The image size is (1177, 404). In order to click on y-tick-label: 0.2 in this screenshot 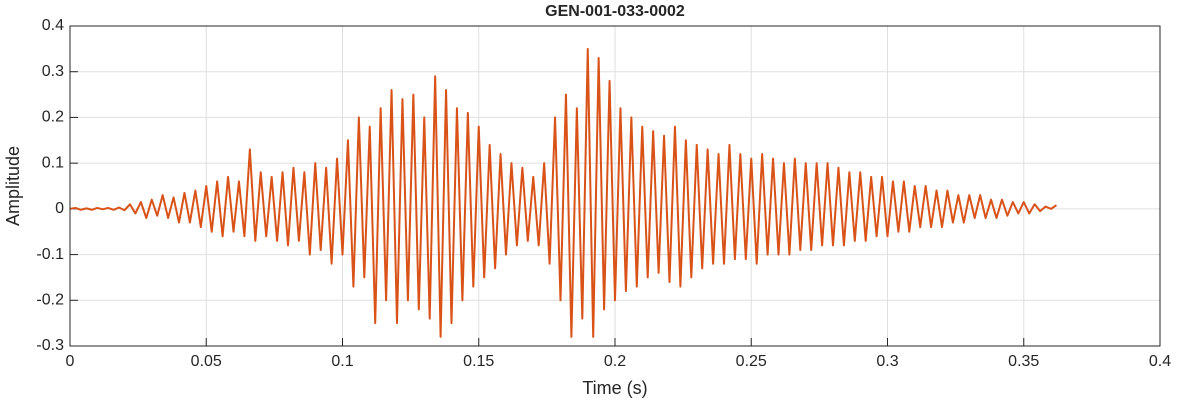, I will do `click(53, 117)`.